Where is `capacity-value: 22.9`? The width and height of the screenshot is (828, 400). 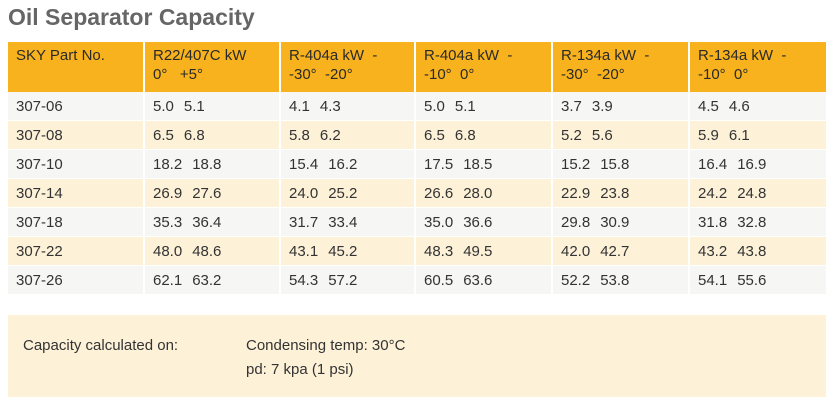 capacity-value: 22.9 is located at coordinates (576, 193).